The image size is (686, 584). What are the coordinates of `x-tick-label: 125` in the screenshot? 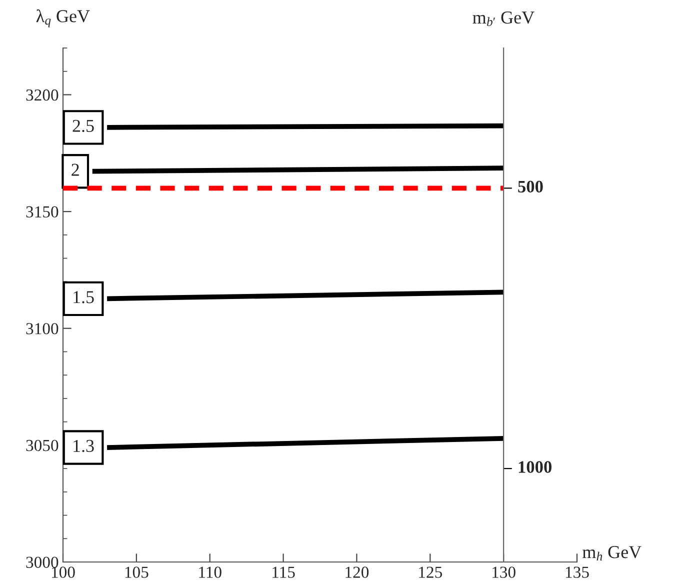 It's located at (430, 572).